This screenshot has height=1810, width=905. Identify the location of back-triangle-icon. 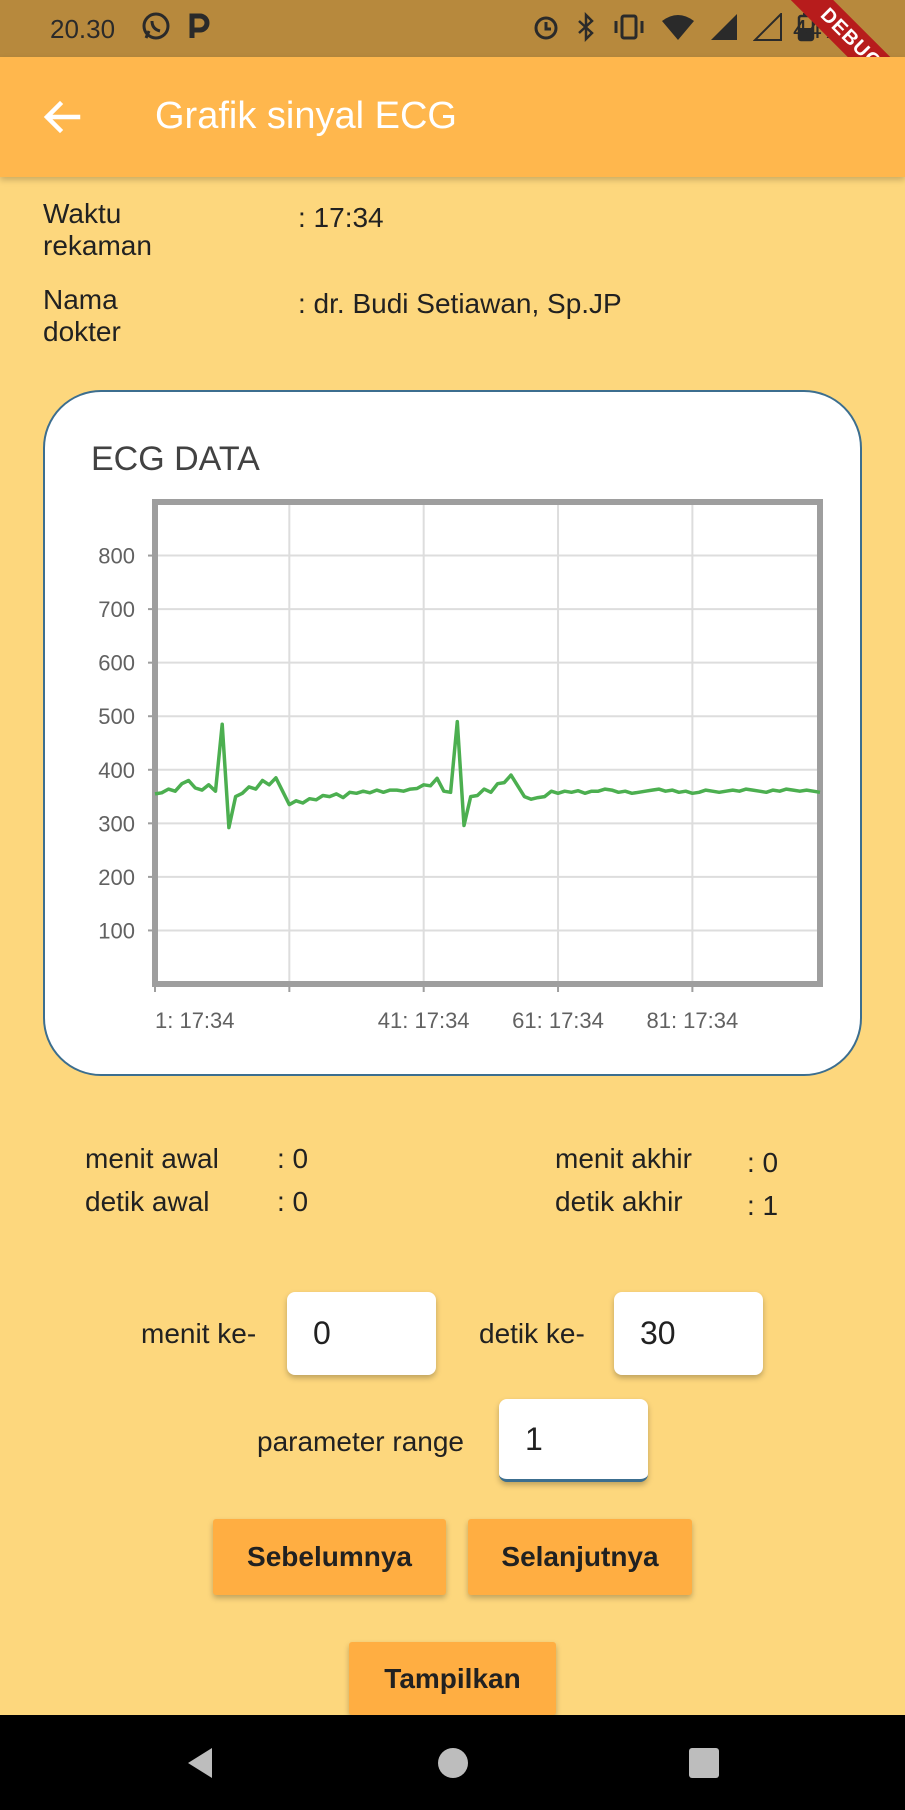
(201, 1763).